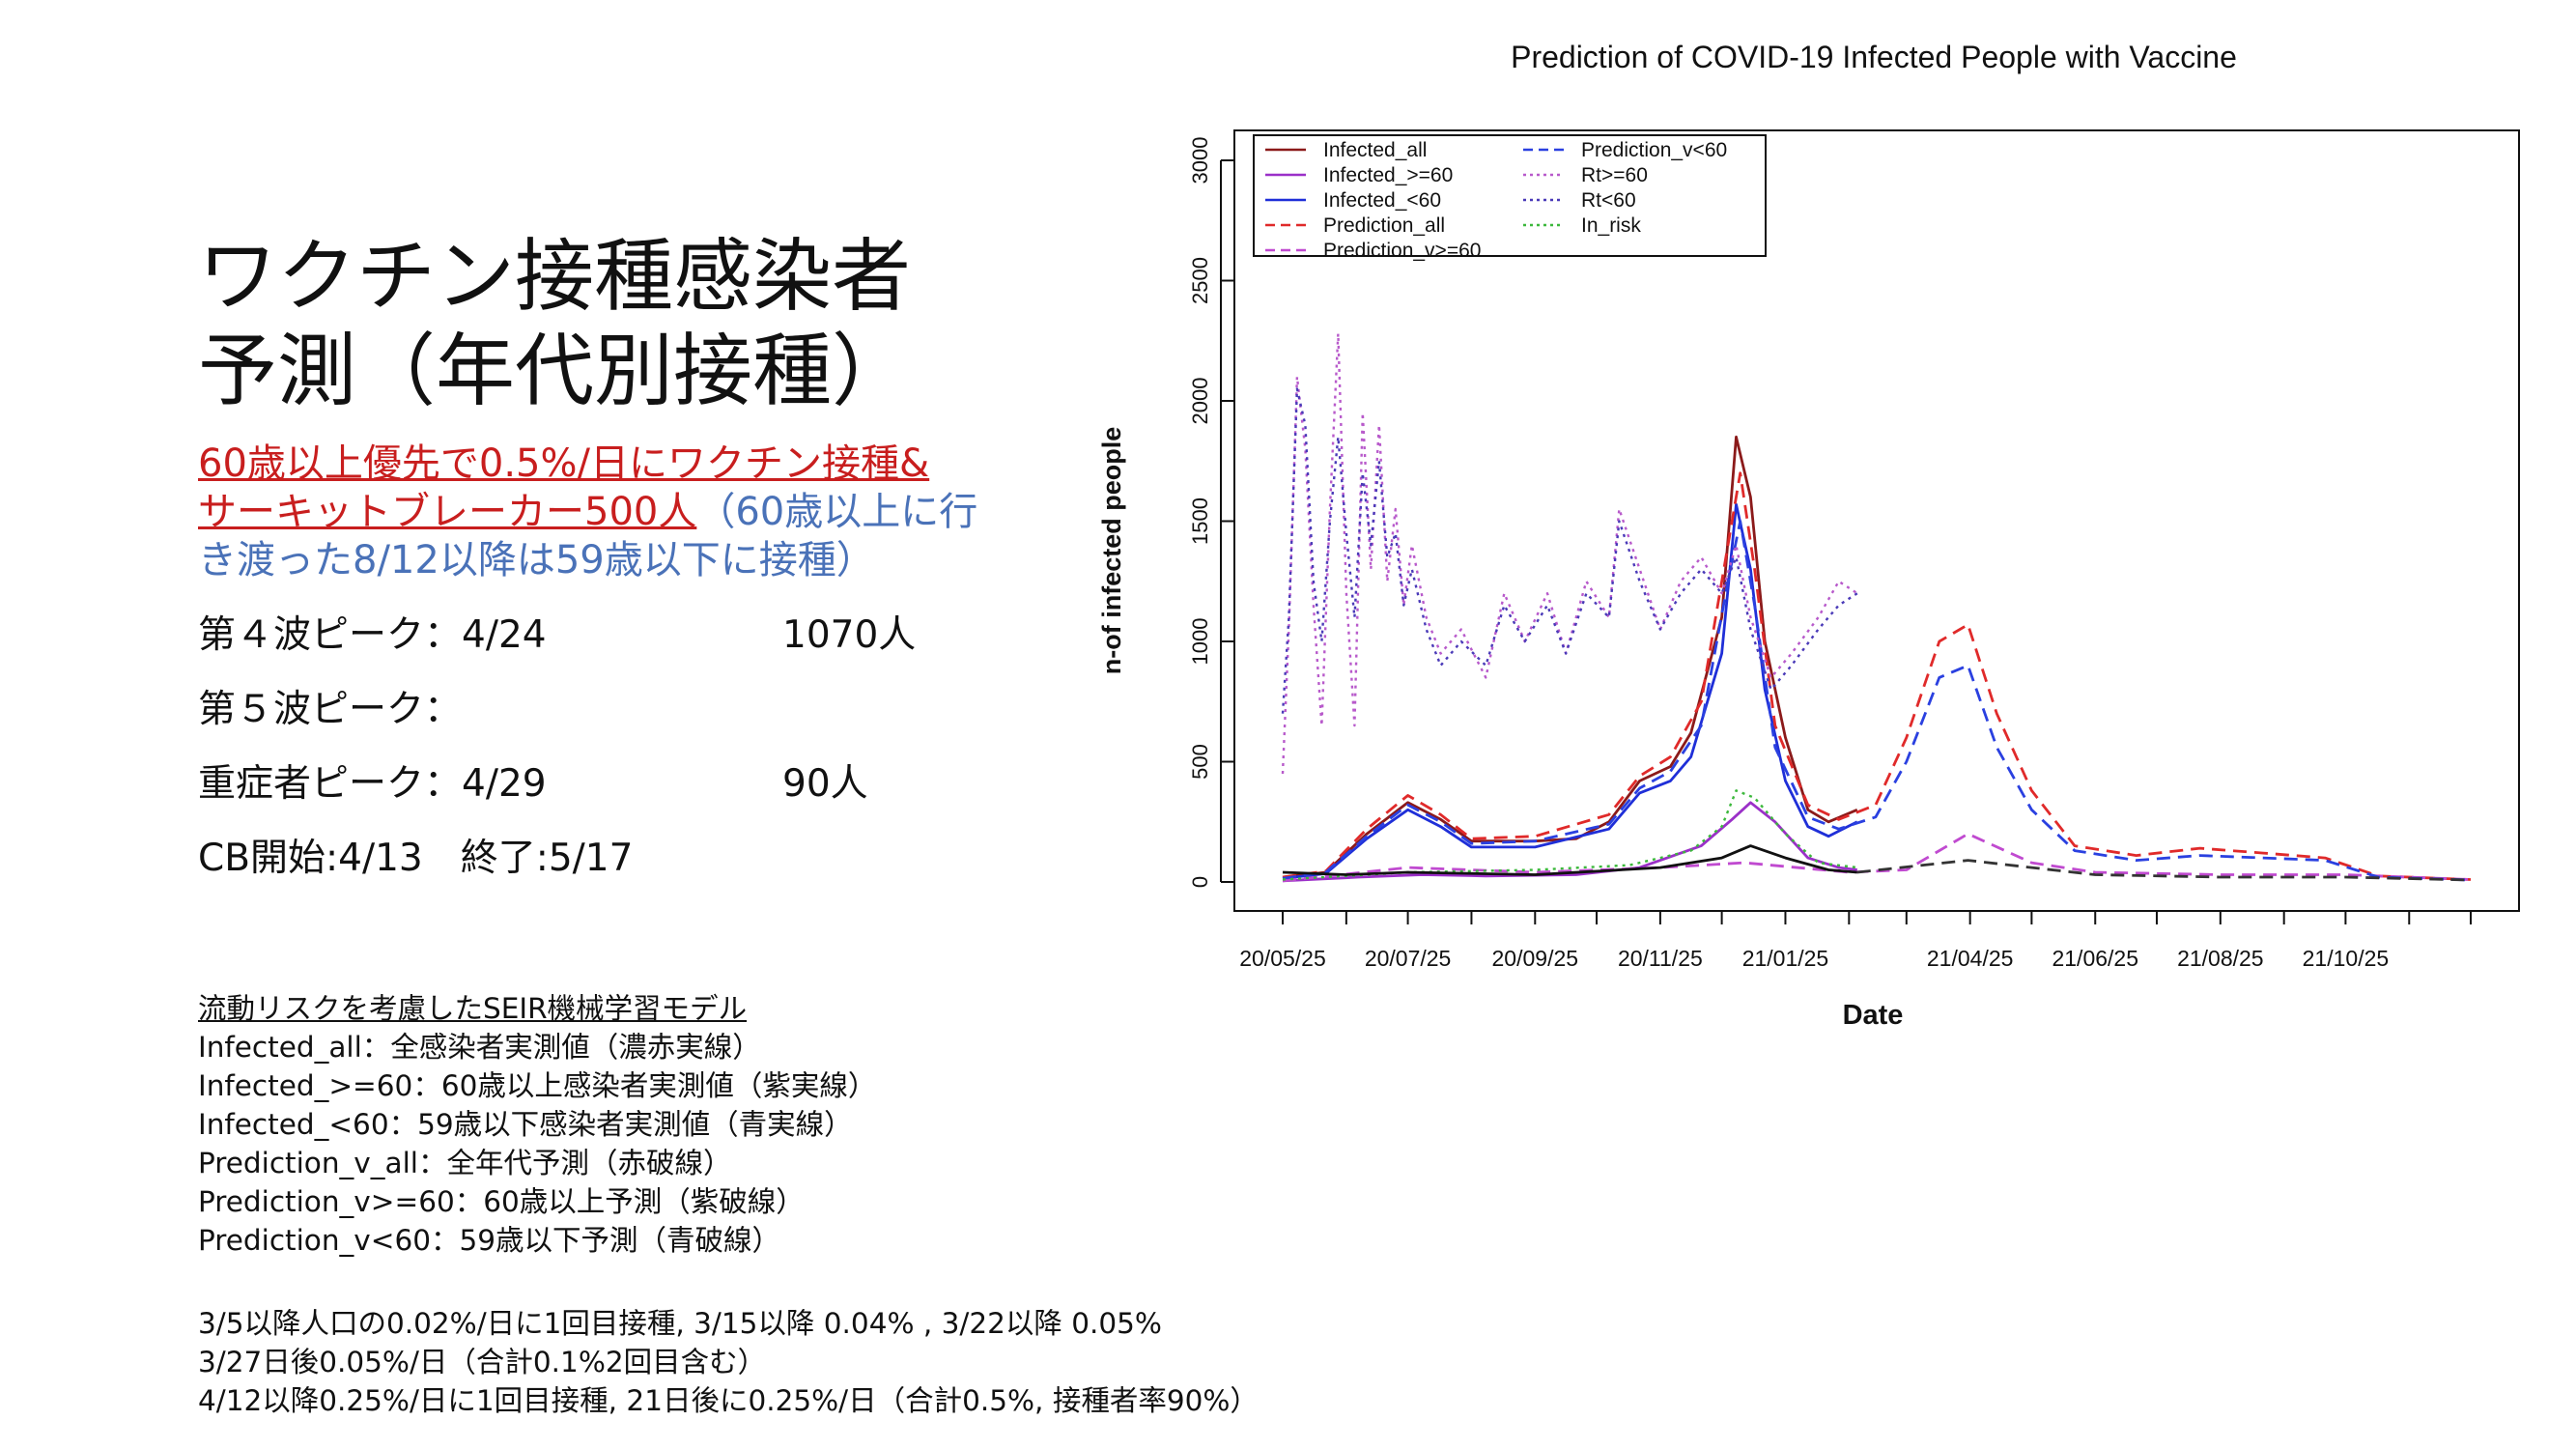  What do you see at coordinates (564, 463) in the screenshot?
I see `headline-red-1: 60歳以上優先で0.5%/日にワクチン接種&` at bounding box center [564, 463].